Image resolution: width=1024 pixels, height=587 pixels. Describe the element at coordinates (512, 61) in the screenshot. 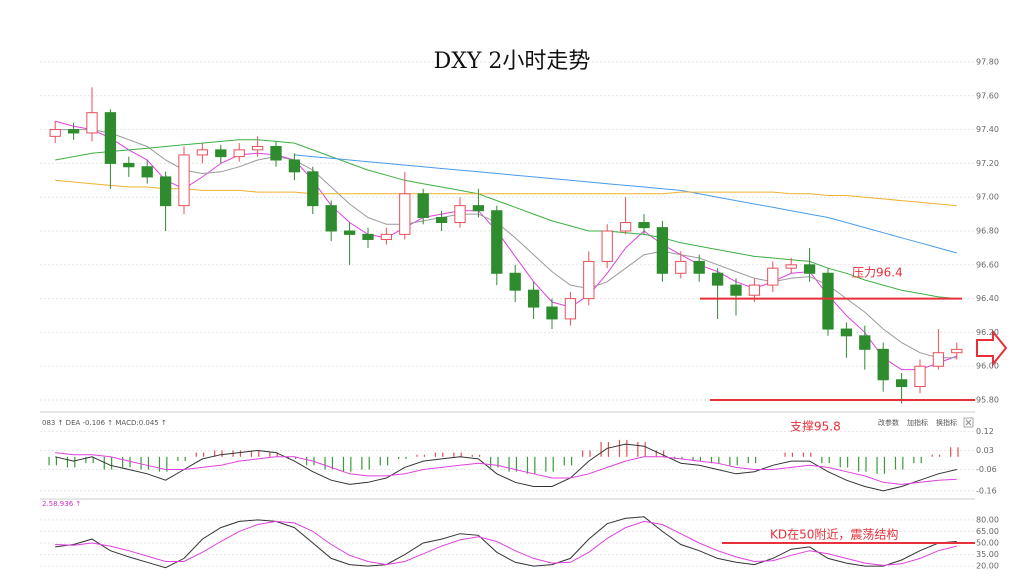

I see `chart-title: DXY 2小时走势` at that location.